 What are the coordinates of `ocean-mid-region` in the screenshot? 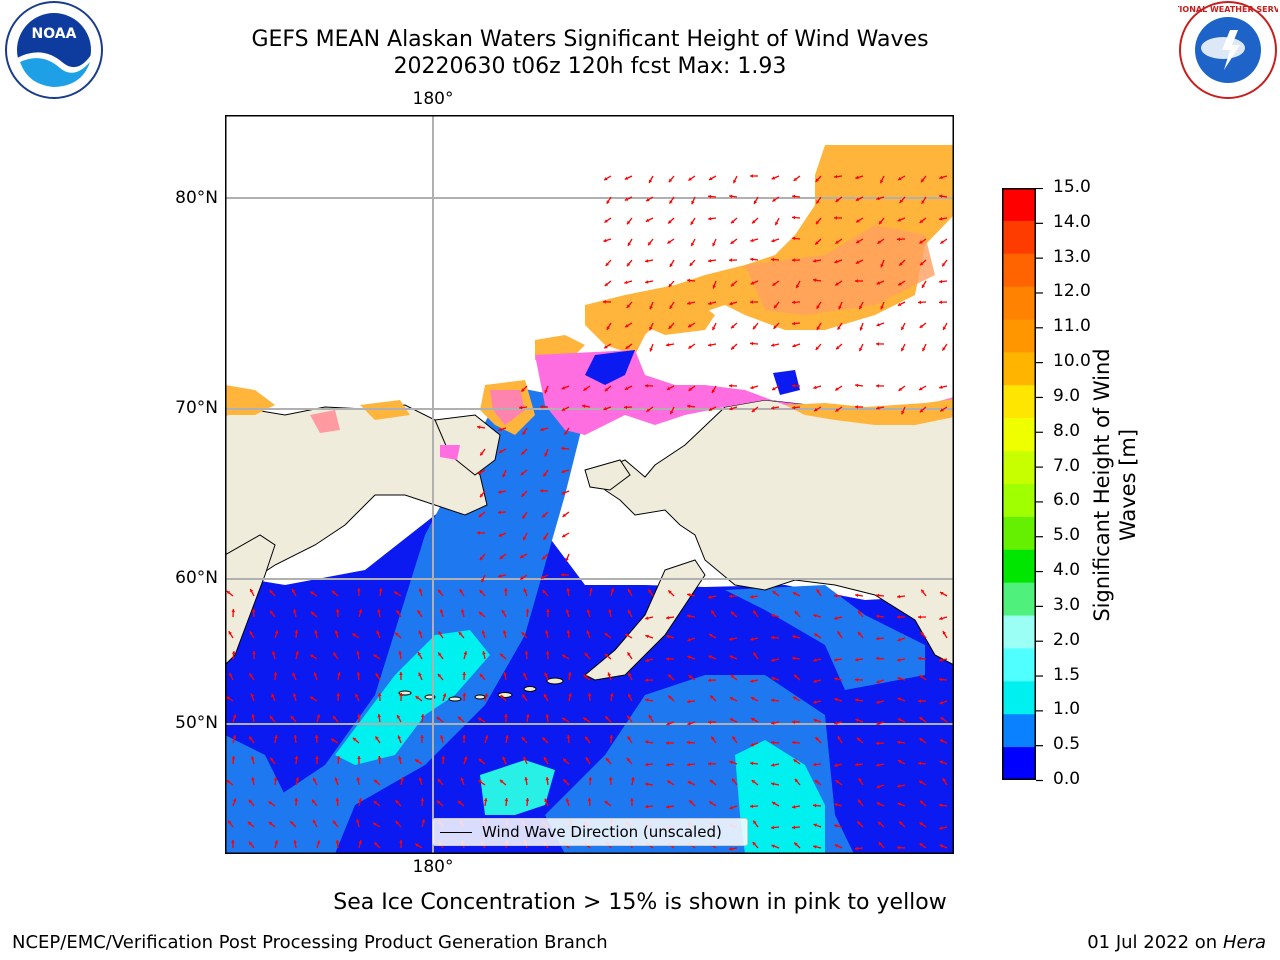 It's located at (405, 619).